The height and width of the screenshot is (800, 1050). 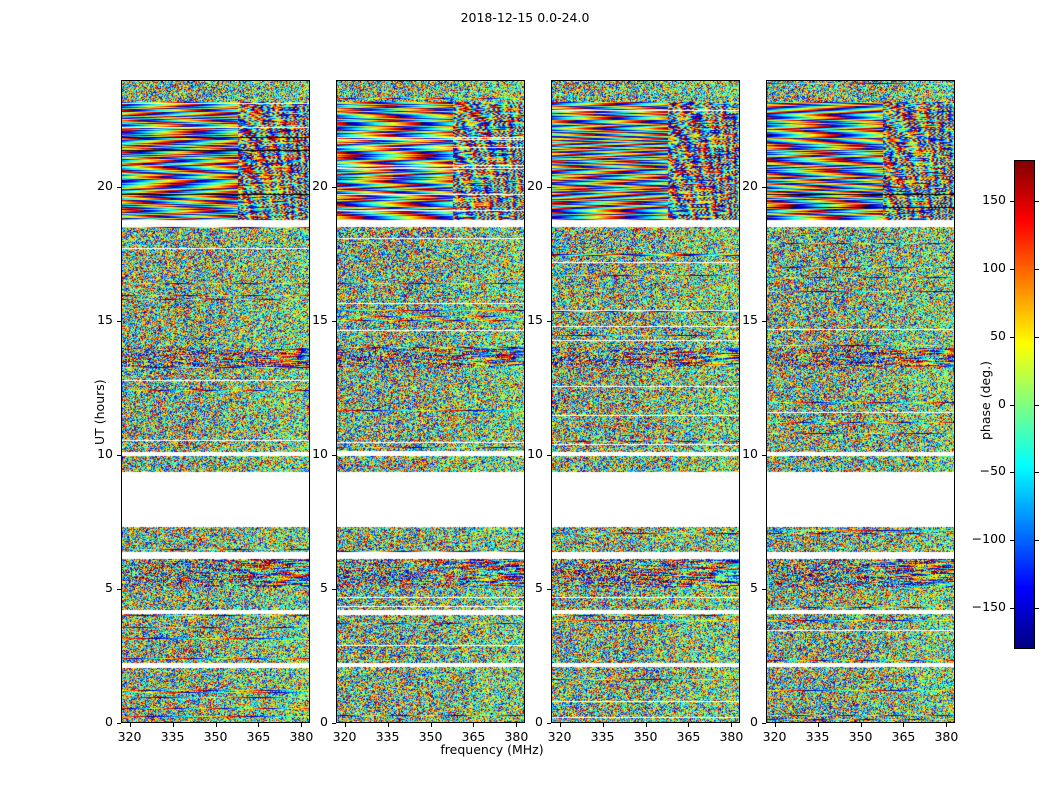 I want to click on colorbar-tick-label-0: 150, so click(x=994, y=199).